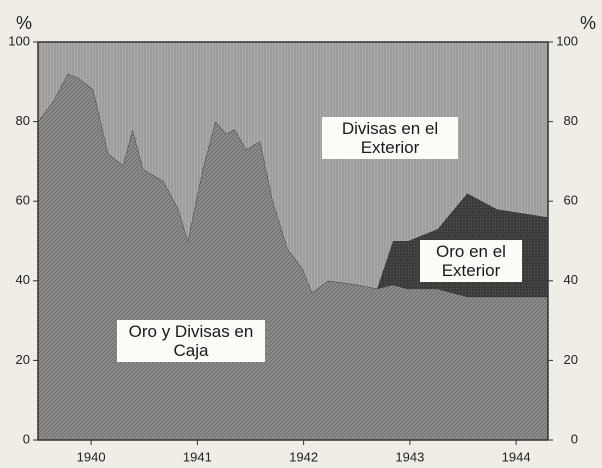 This screenshot has width=602, height=468. I want to click on y-unit-right: %, so click(588, 23).